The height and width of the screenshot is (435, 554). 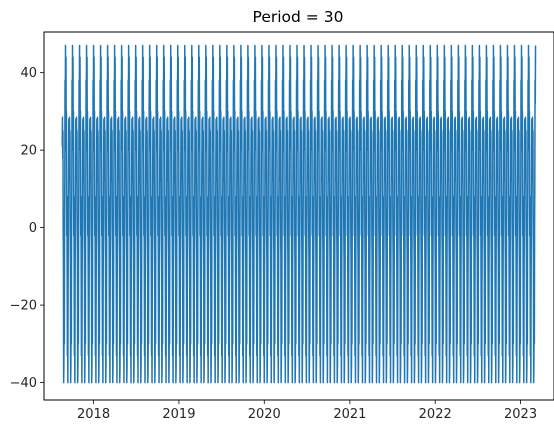 I want to click on y-tick-label: 40, so click(x=28, y=73).